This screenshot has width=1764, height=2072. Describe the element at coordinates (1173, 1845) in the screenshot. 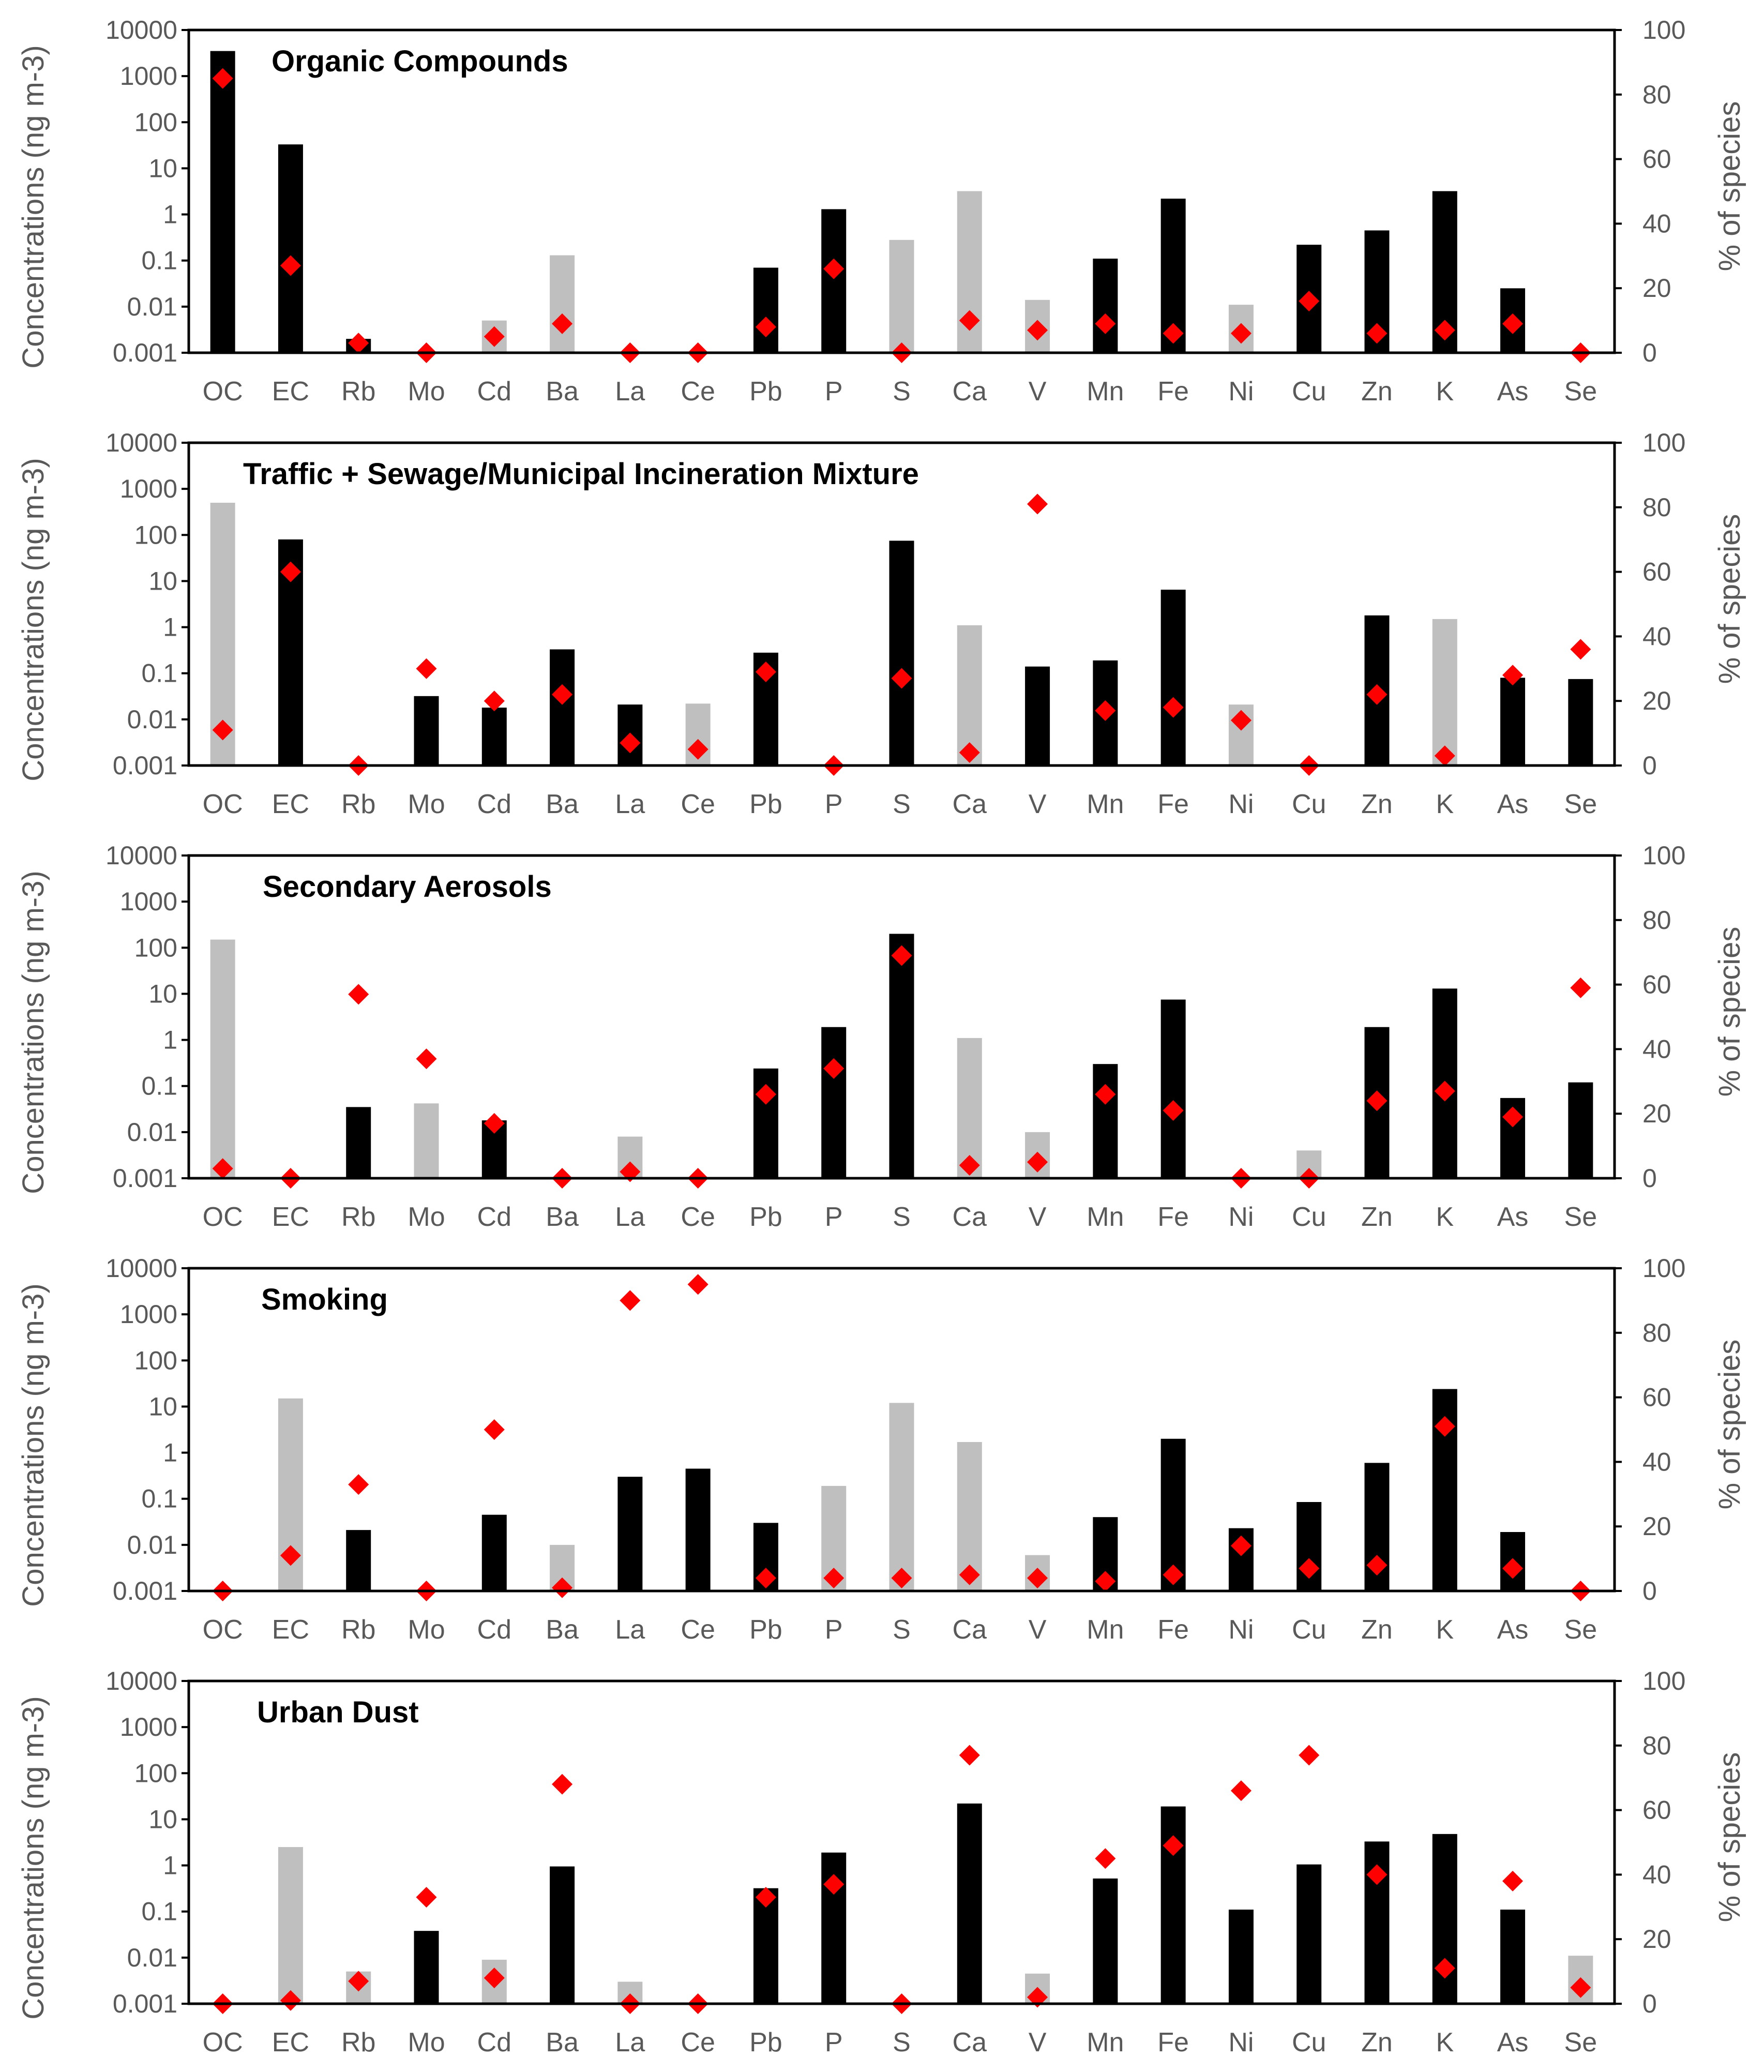

I see `marker-fe` at that location.